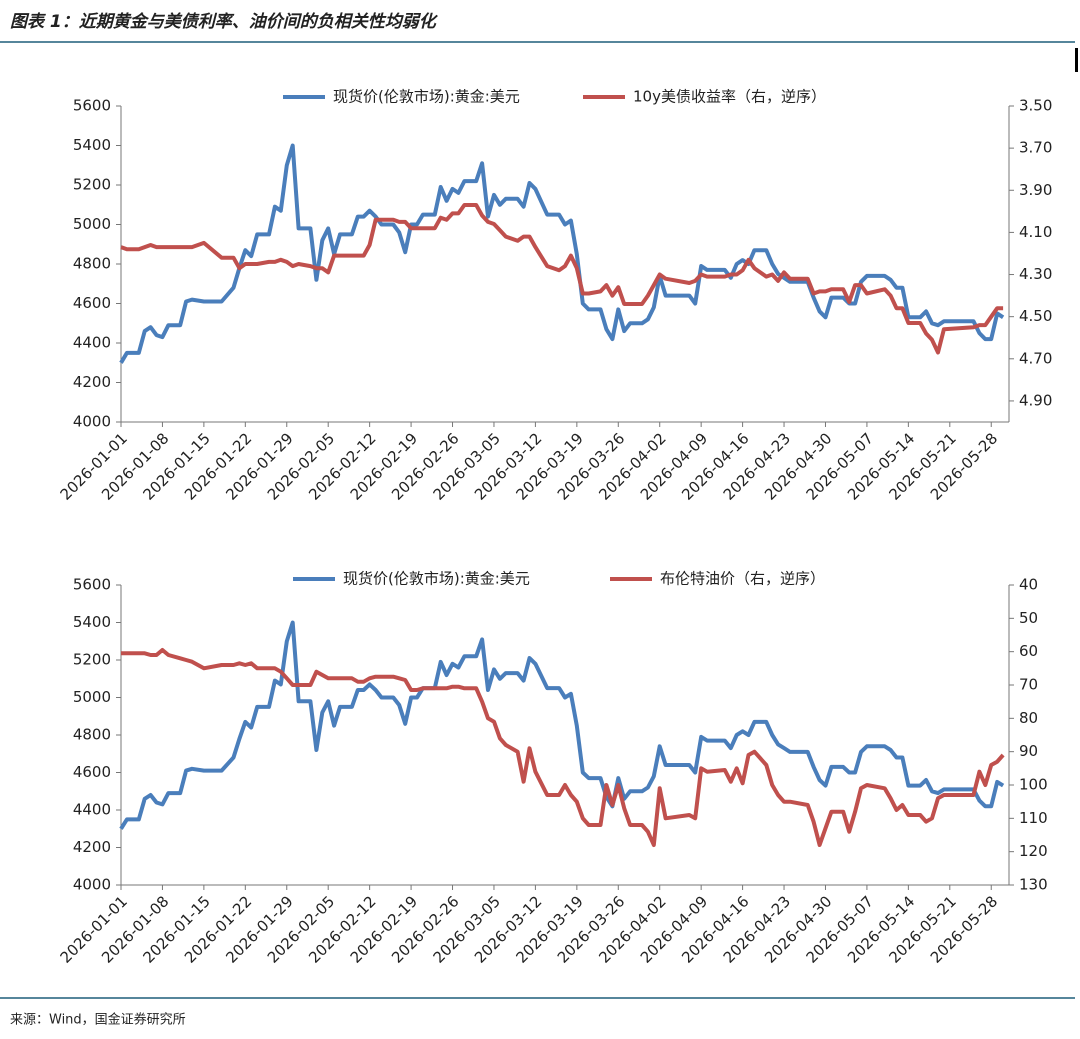 The width and height of the screenshot is (1080, 1039). What do you see at coordinates (1028, 651) in the screenshot?
I see `y2-tick-label: 60` at bounding box center [1028, 651].